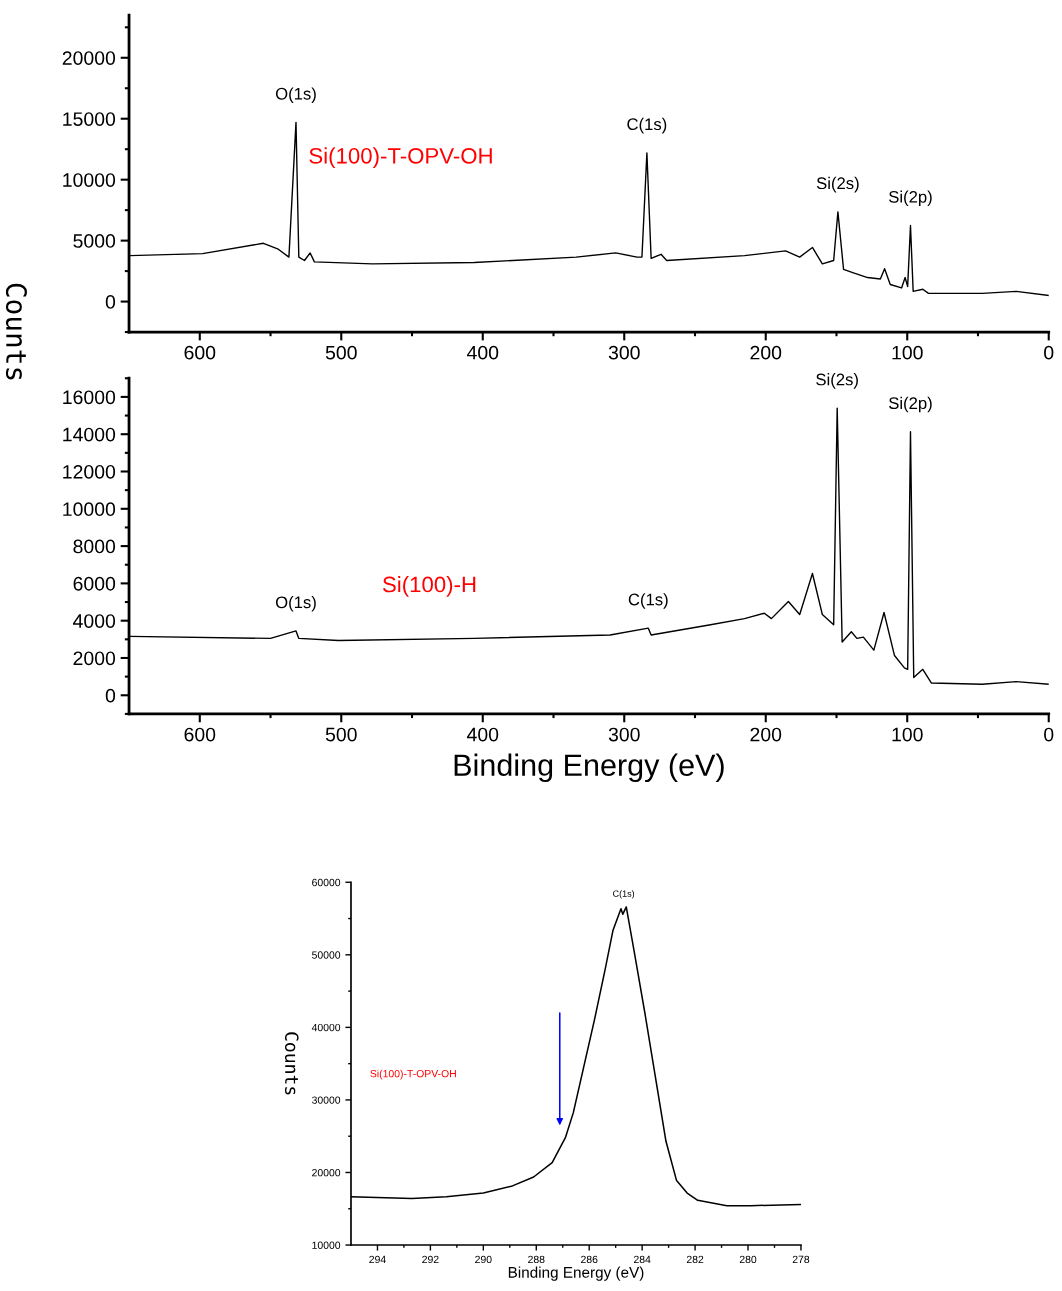 This screenshot has width=1062, height=1291. What do you see at coordinates (430, 1259) in the screenshot?
I see `x-tick-label: 292` at bounding box center [430, 1259].